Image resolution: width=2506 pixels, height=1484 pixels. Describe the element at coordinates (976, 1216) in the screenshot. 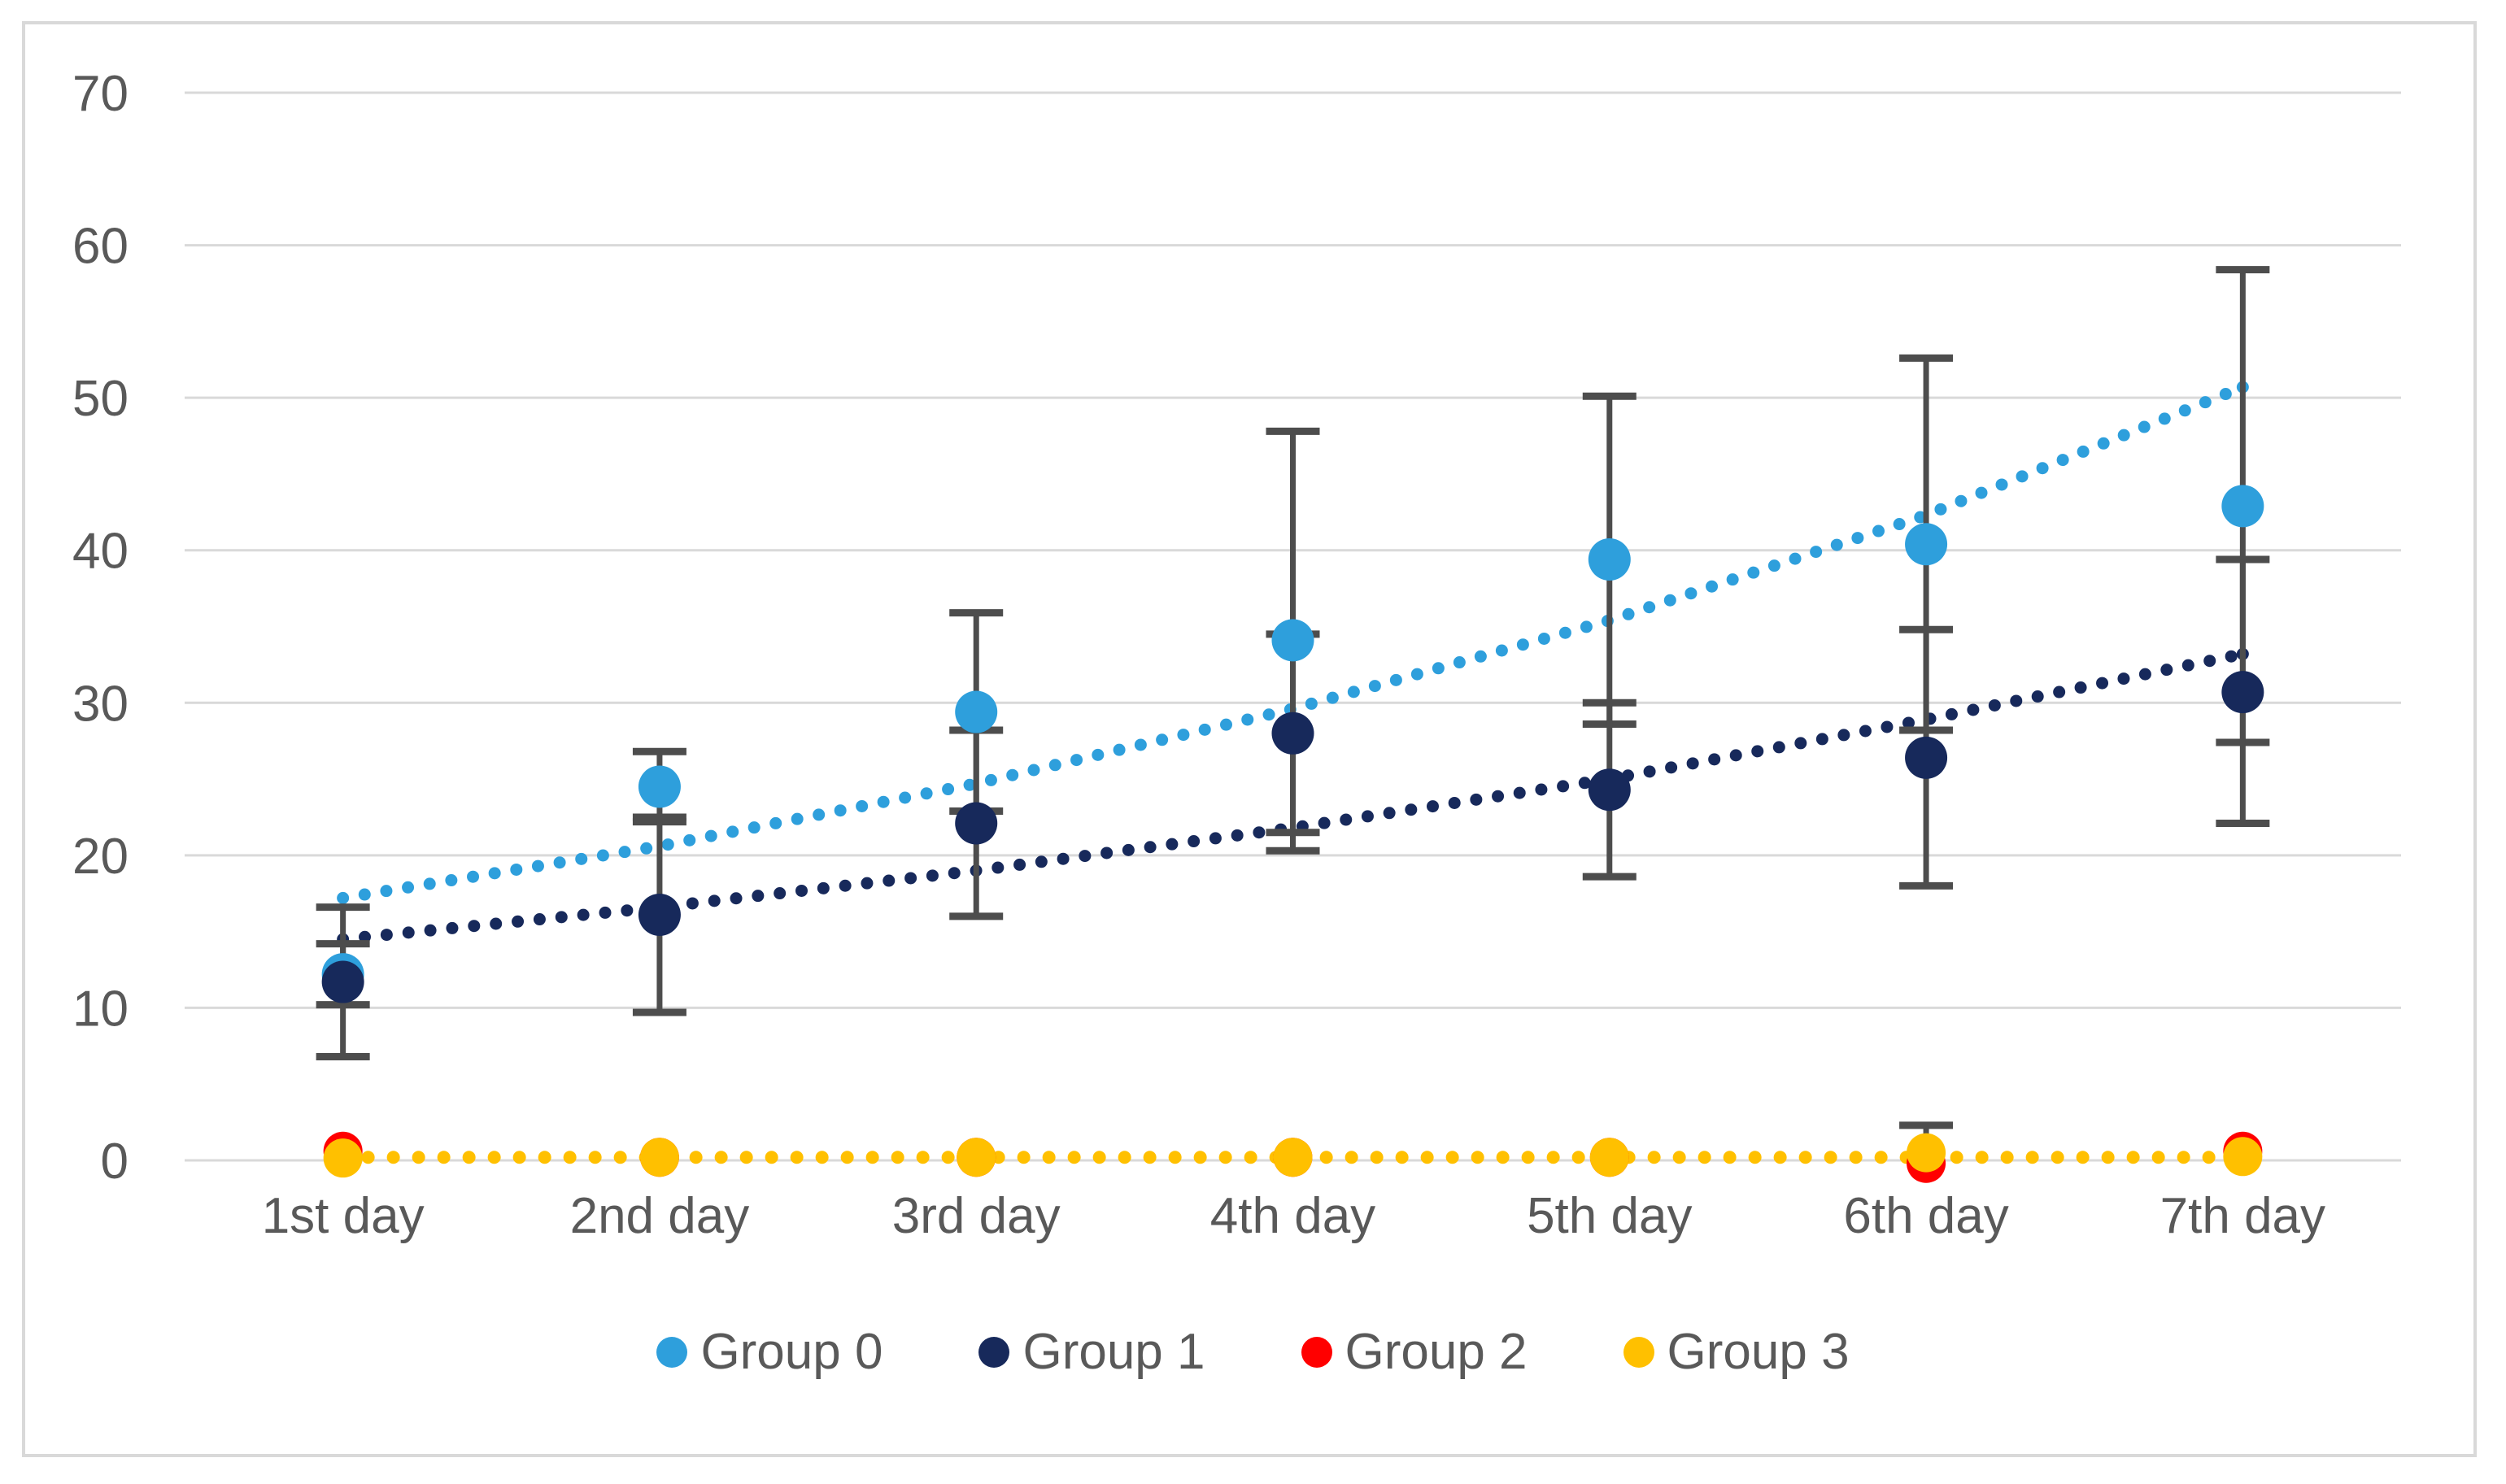

I see `x-category-label: 3rd day` at that location.